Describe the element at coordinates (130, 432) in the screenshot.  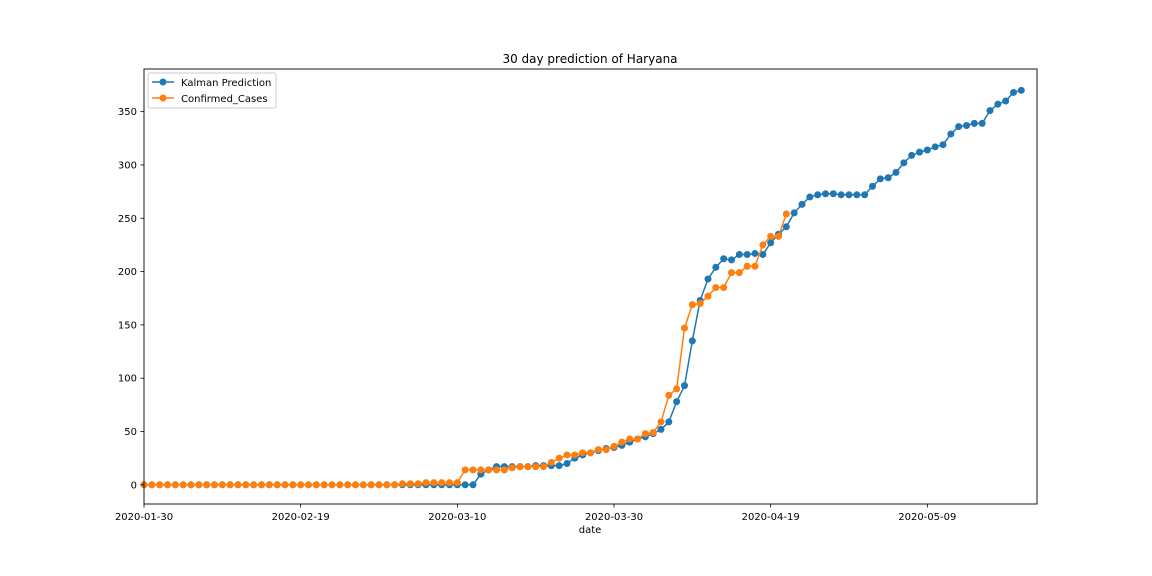
I see `y-tick-label: 50` at that location.